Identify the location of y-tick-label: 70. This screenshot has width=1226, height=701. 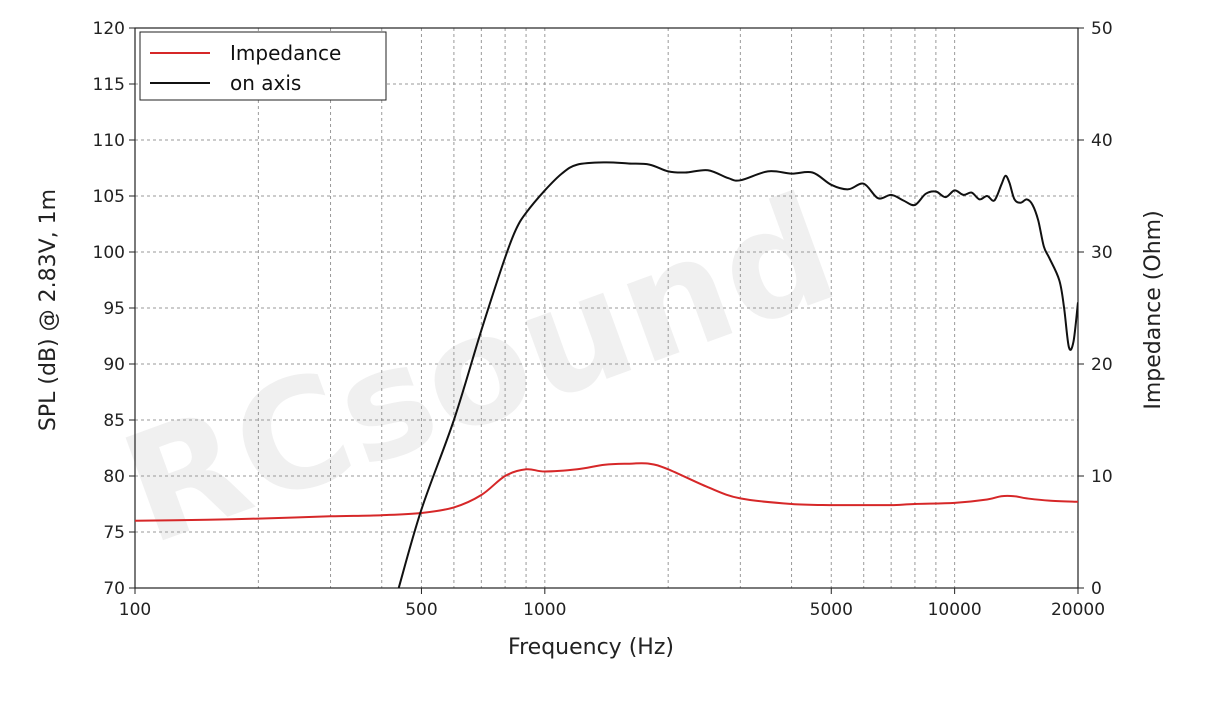
(114, 589).